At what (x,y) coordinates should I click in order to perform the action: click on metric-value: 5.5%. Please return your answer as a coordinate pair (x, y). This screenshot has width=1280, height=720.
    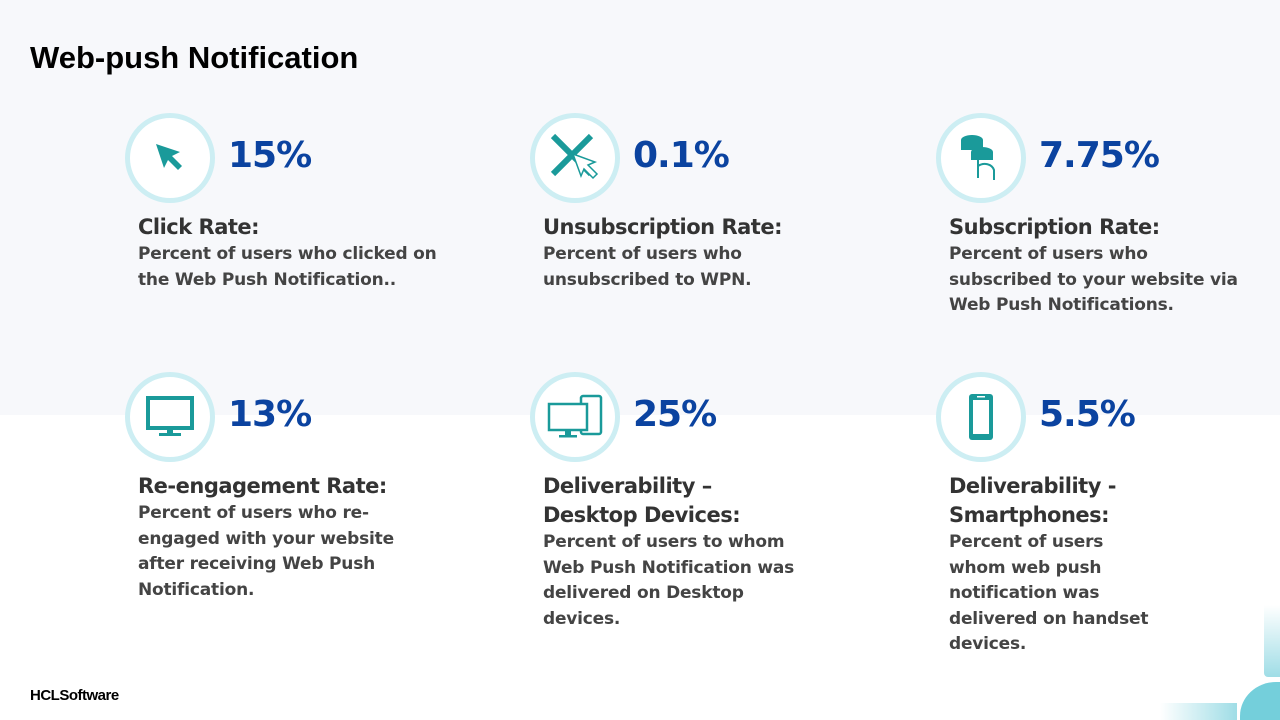
    Looking at the image, I should click on (1087, 414).